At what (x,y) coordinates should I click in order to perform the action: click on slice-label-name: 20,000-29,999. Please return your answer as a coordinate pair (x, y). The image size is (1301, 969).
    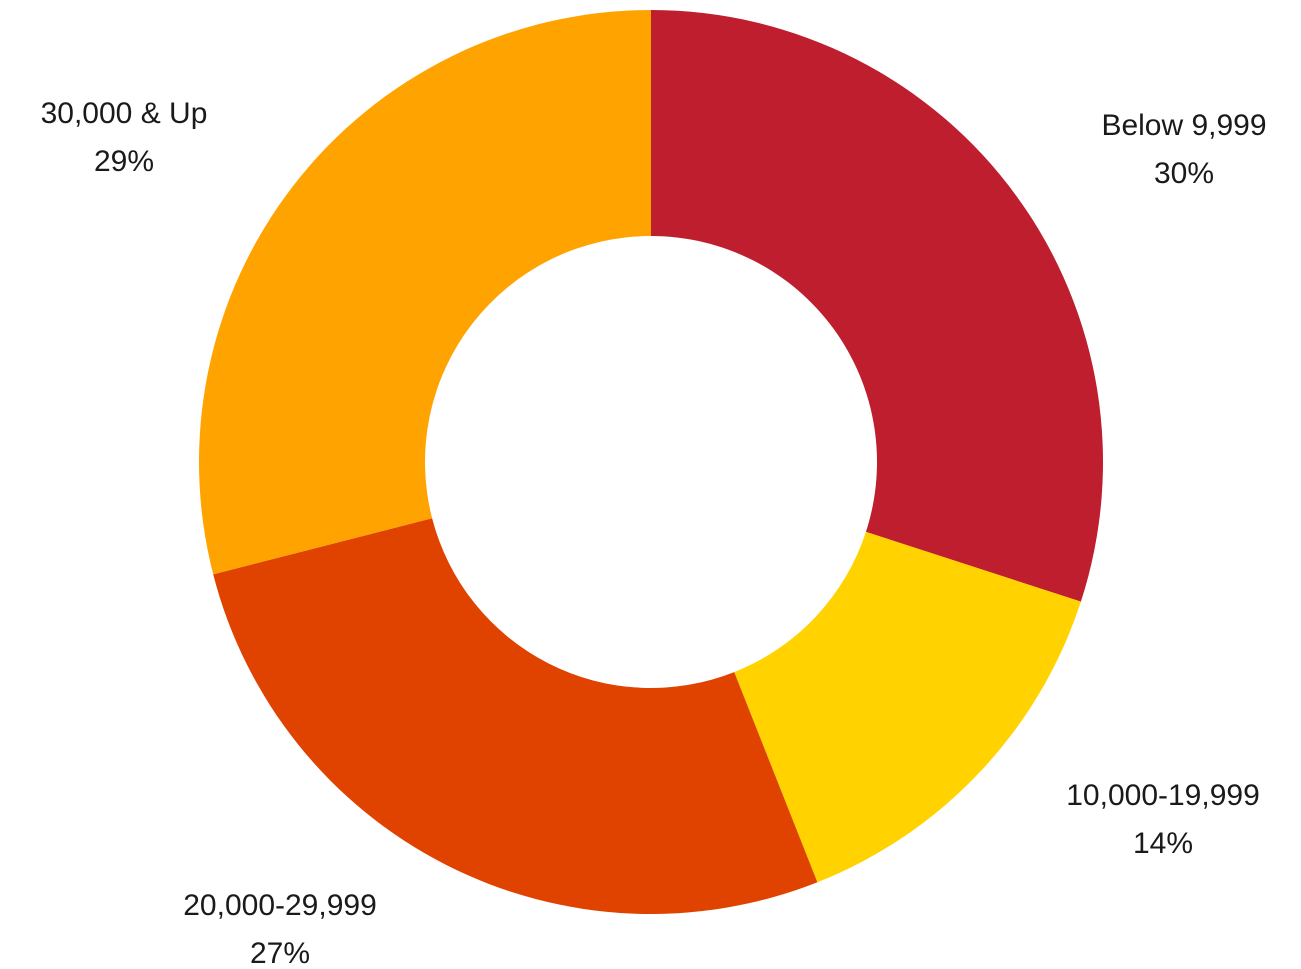
    Looking at the image, I should click on (280, 905).